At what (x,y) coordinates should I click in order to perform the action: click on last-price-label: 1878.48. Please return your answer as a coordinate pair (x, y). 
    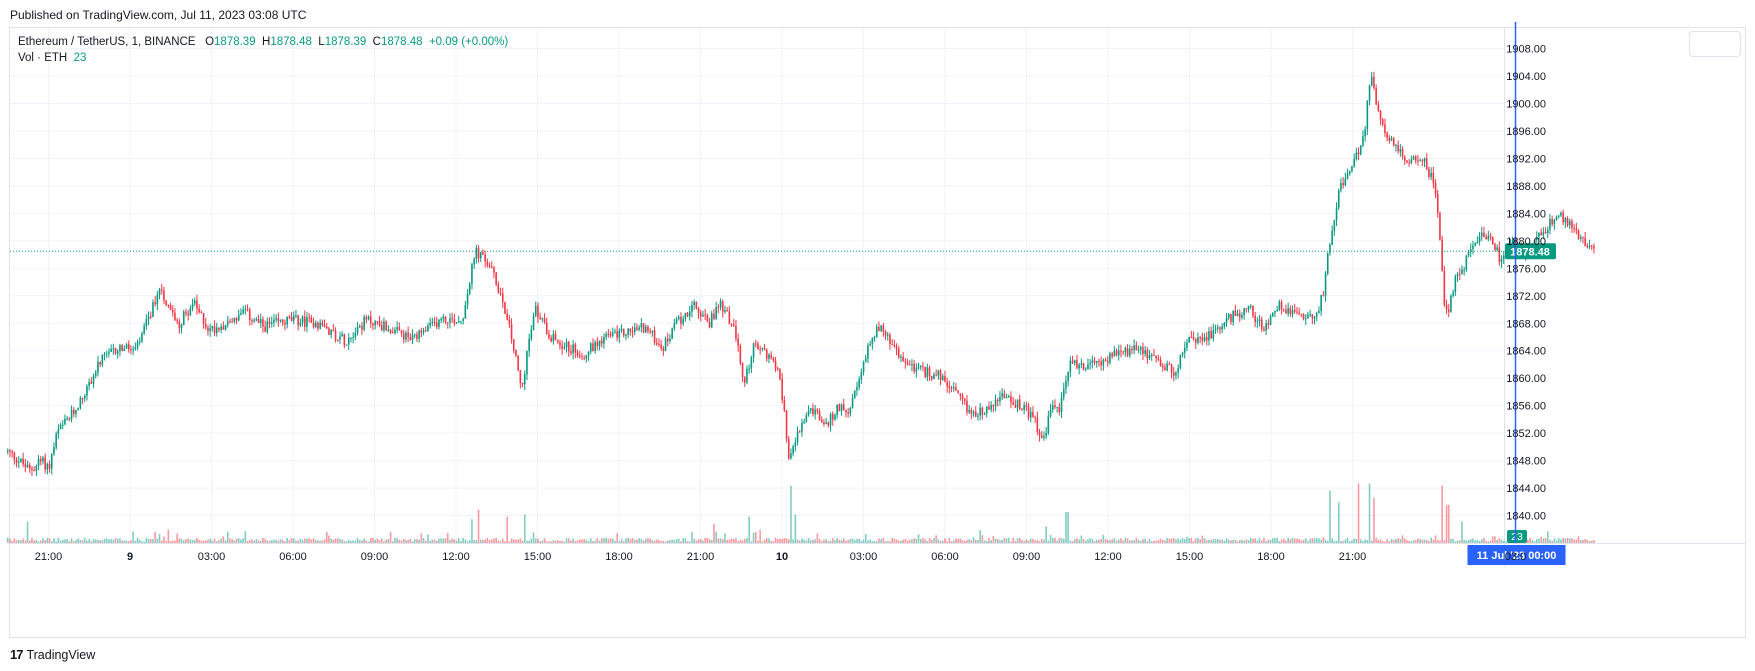
    Looking at the image, I should click on (1530, 252).